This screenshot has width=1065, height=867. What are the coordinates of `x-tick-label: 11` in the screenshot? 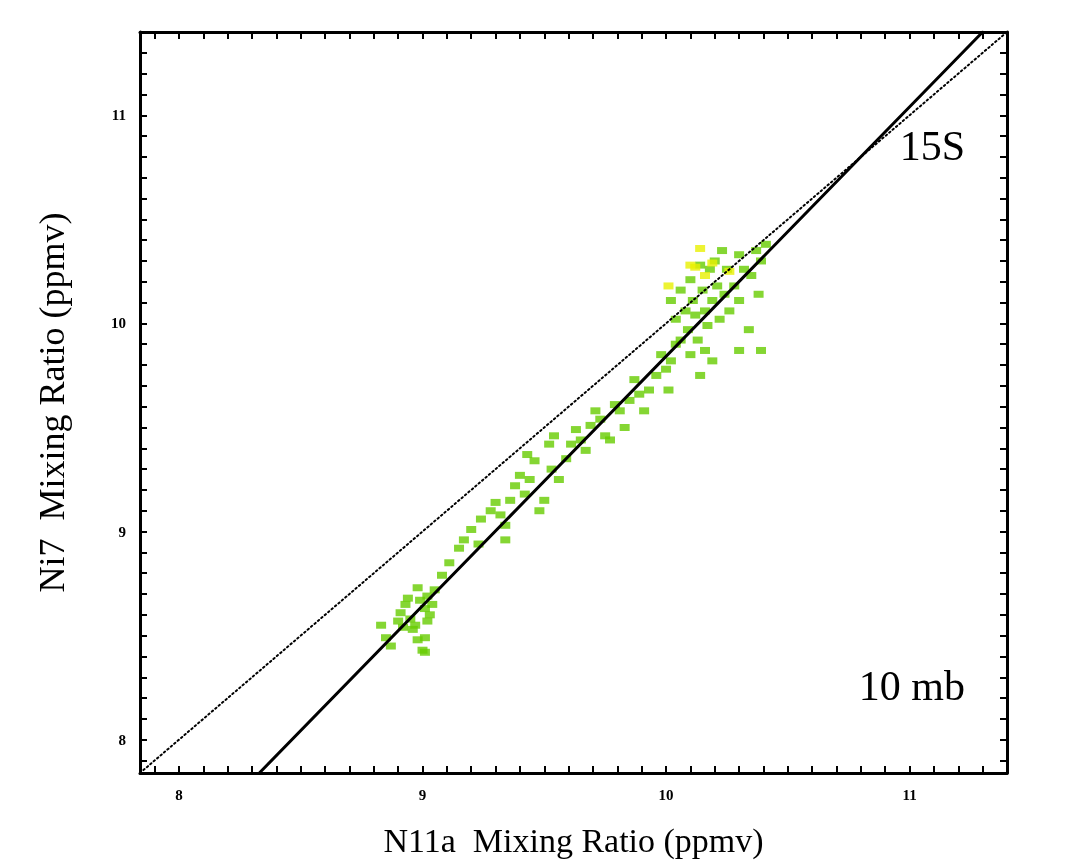 It's located at (909, 794).